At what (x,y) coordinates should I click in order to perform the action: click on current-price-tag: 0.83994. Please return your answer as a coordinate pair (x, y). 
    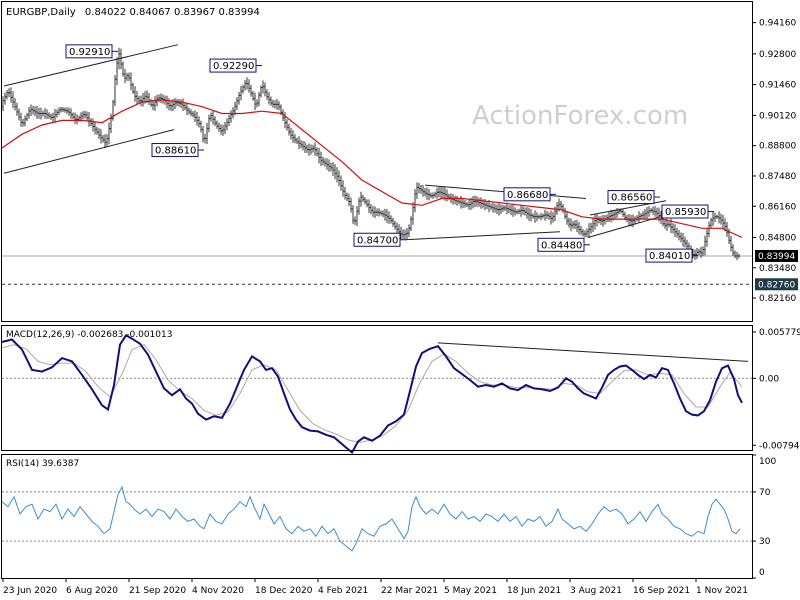
    Looking at the image, I should click on (776, 255).